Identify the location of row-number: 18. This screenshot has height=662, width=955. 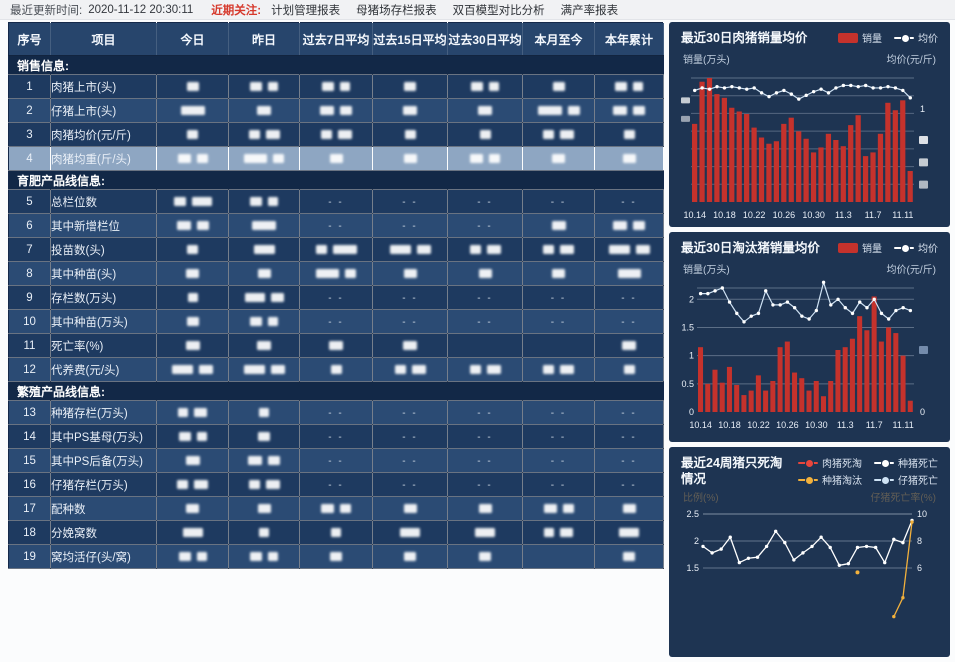
(29, 532).